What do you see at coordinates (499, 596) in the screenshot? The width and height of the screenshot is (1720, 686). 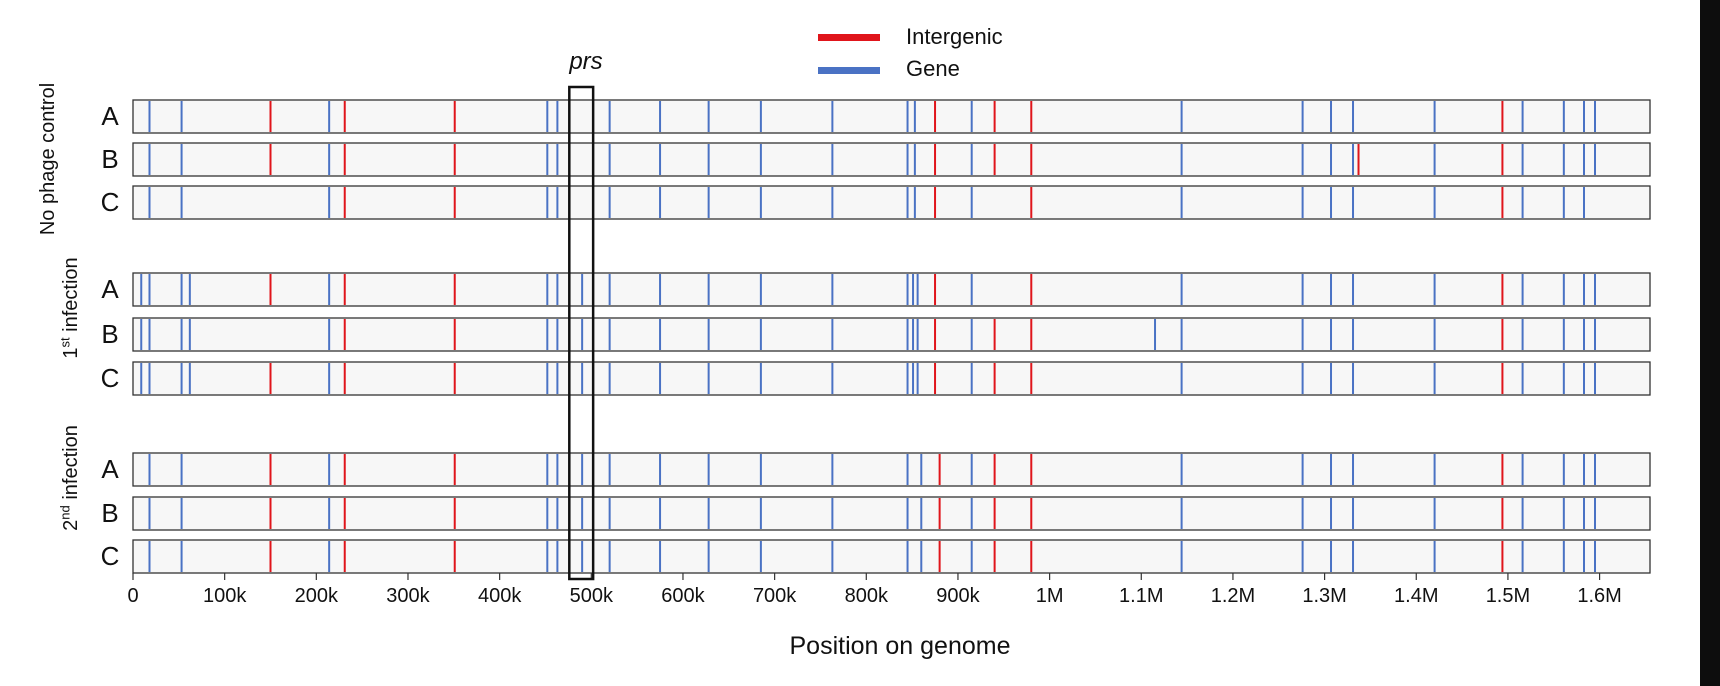 I see `x-tick-label: 400k` at bounding box center [499, 596].